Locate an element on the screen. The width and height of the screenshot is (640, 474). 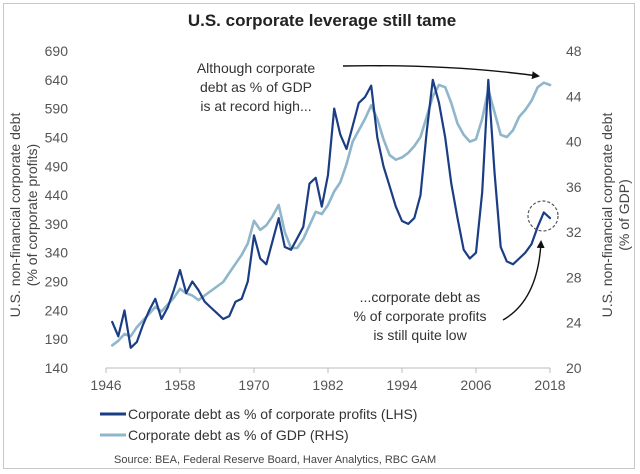
x-tick-label-2018: 2018 is located at coordinates (549, 385).